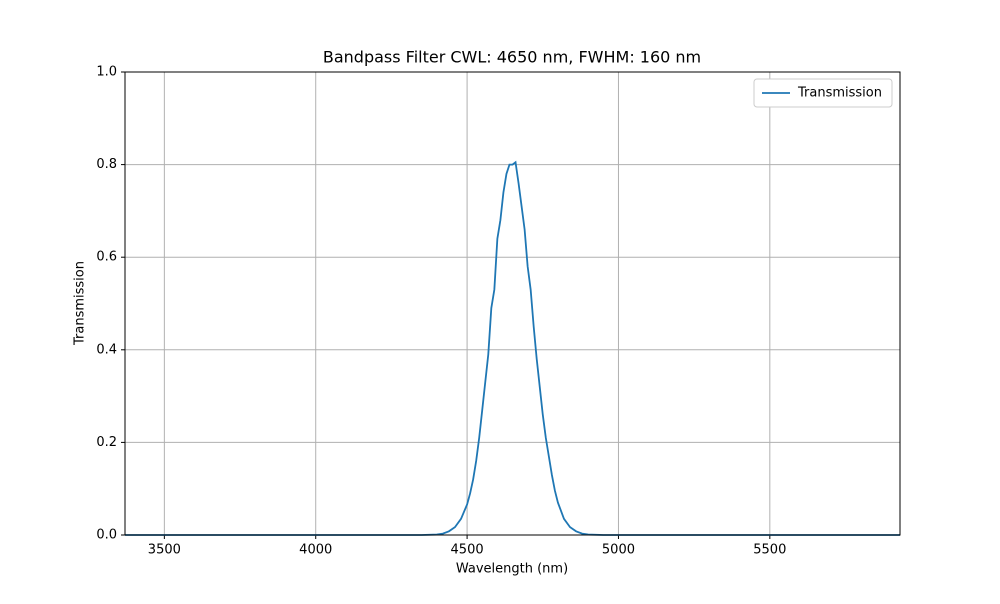 Image resolution: width=1000 pixels, height=604 pixels. What do you see at coordinates (315, 550) in the screenshot?
I see `x-tick-label: 4000` at bounding box center [315, 550].